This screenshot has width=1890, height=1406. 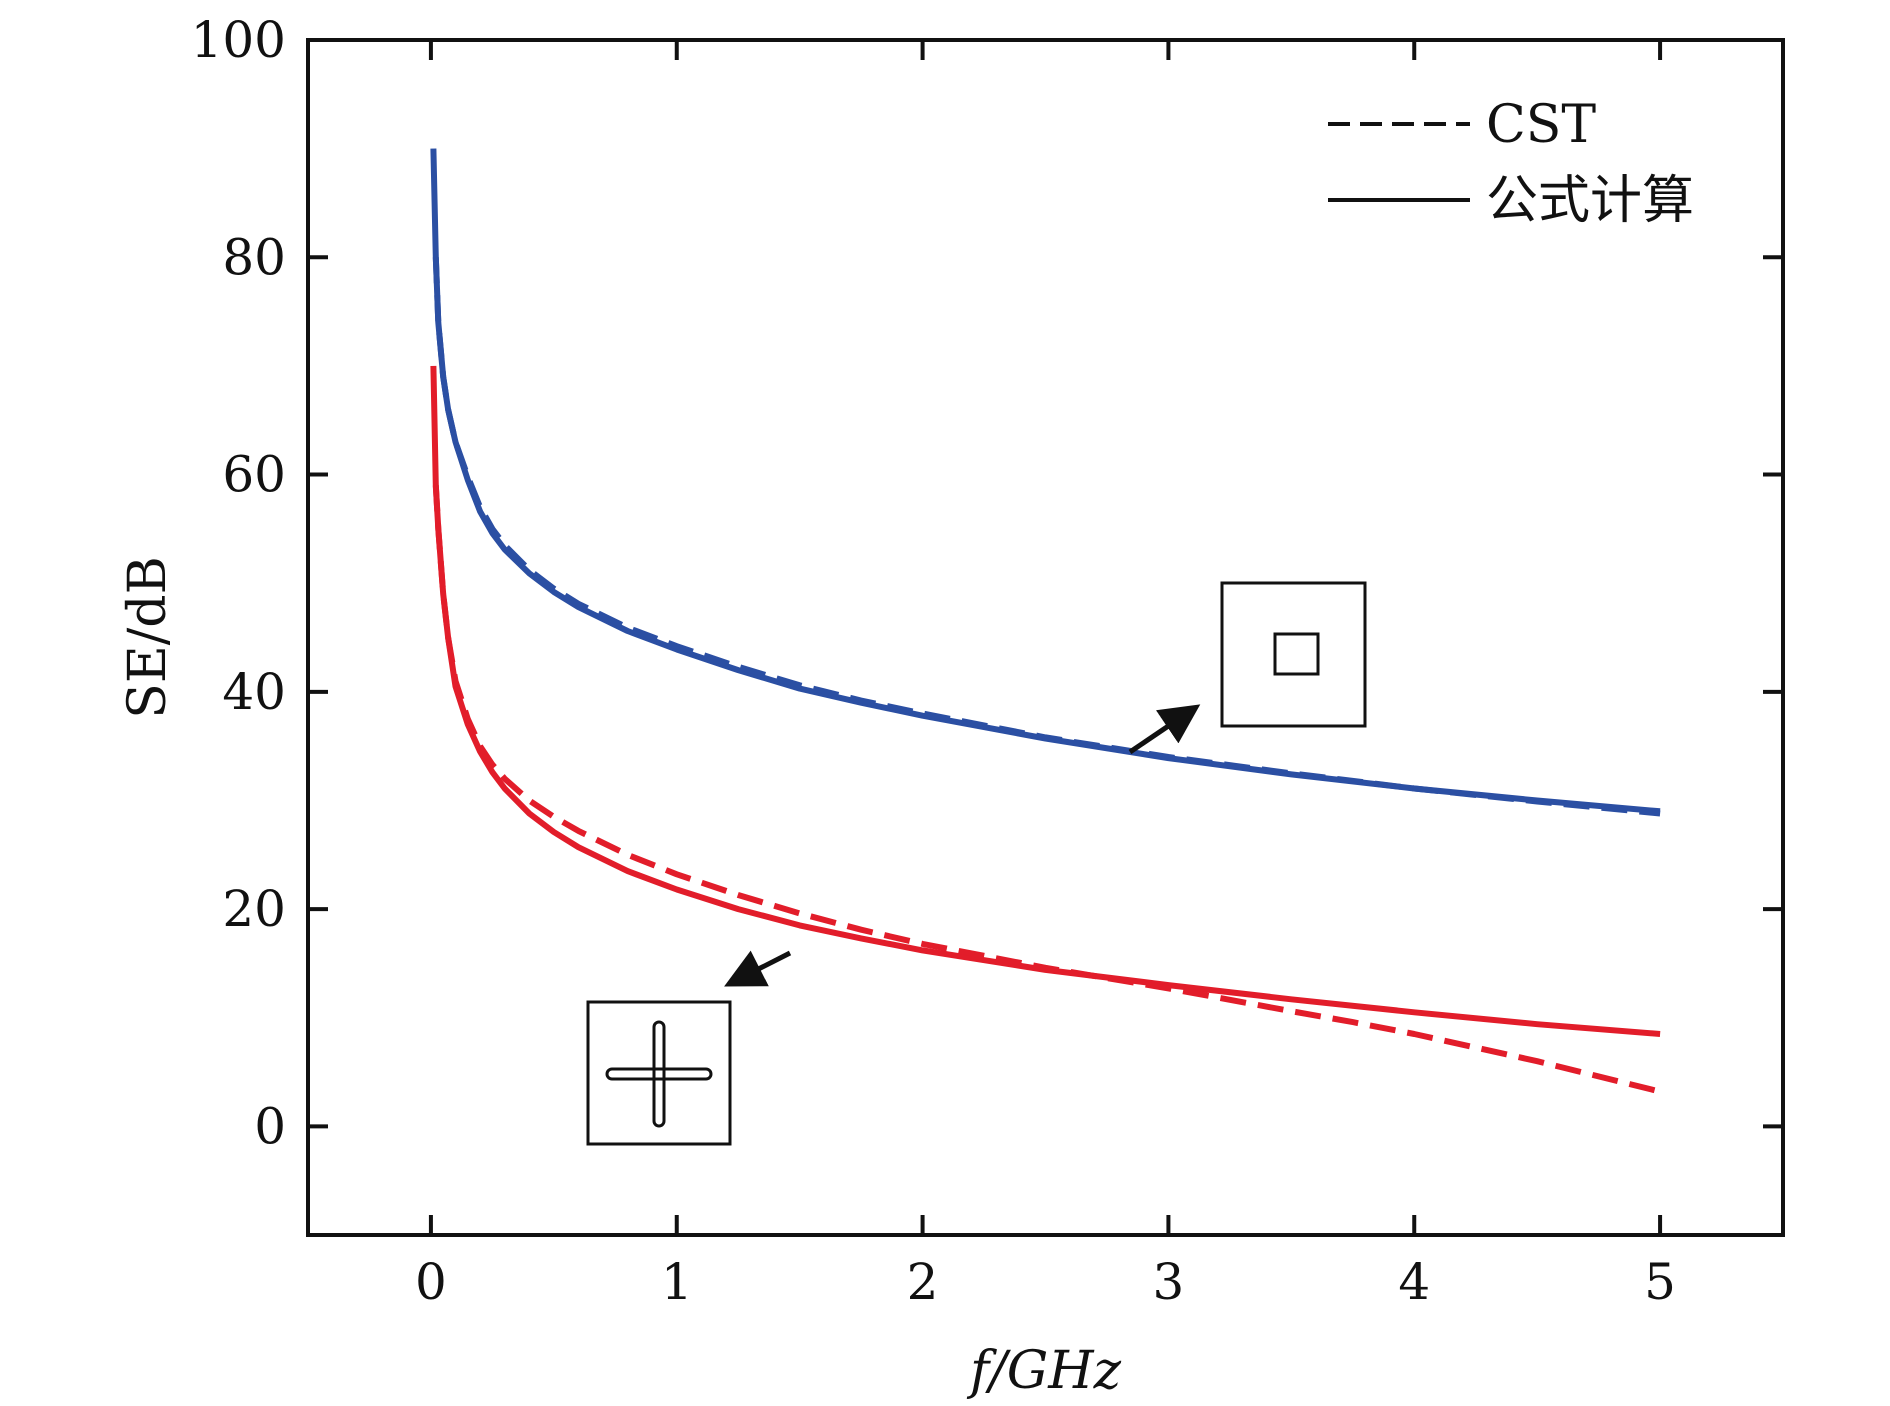 What do you see at coordinates (923, 1282) in the screenshot?
I see `x-tick-label: 2` at bounding box center [923, 1282].